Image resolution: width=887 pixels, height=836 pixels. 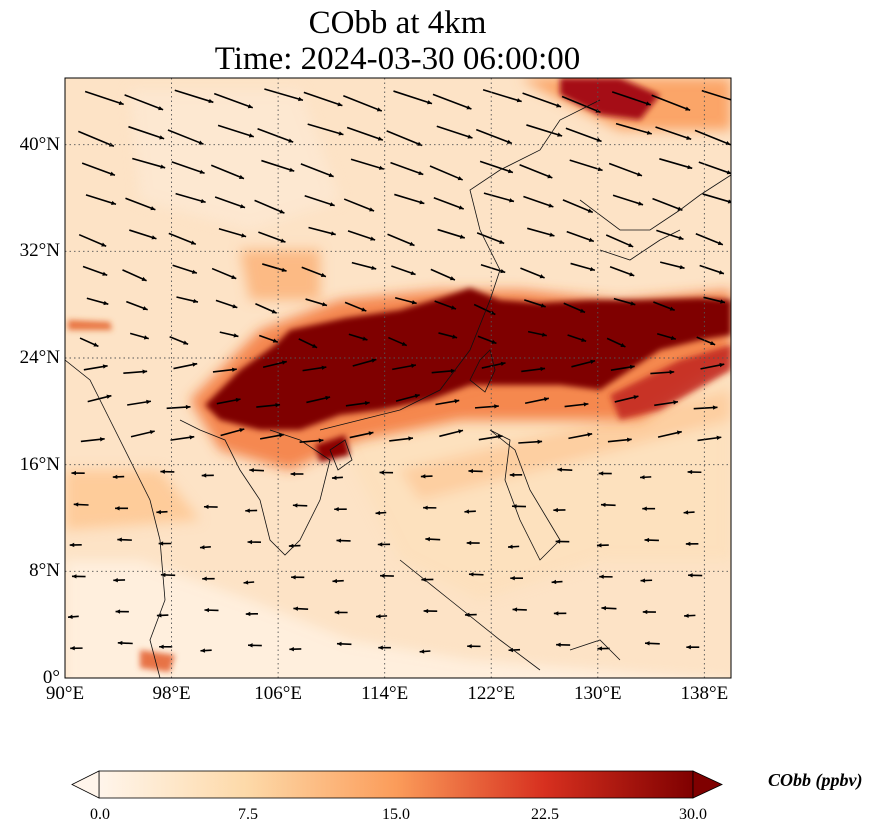 I want to click on lon-tick-label: 98°E, so click(x=171, y=693).